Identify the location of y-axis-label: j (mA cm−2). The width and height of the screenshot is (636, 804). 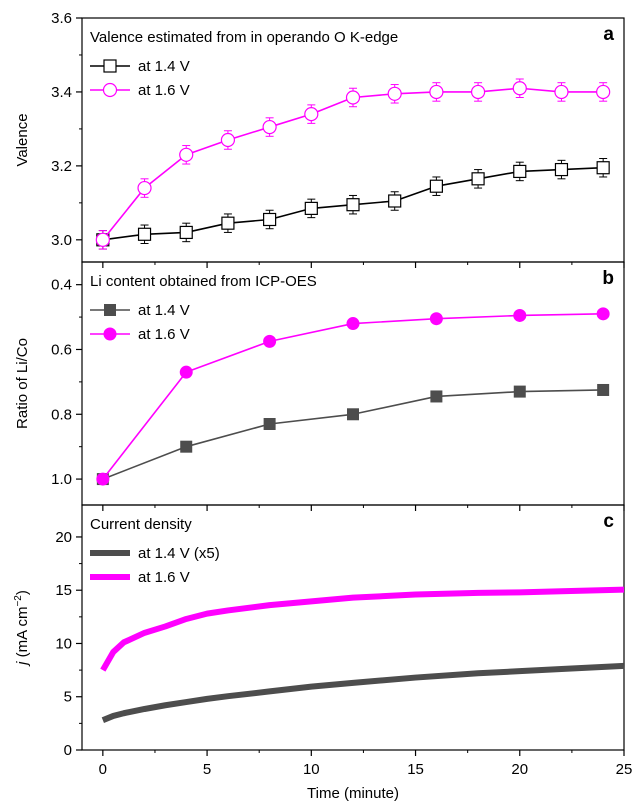
(22, 628).